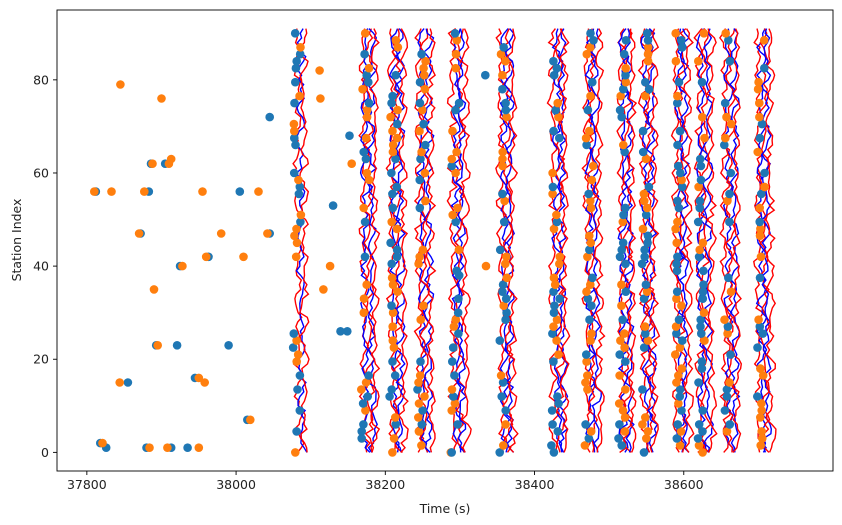  I want to click on x-axis-ticks: 37800 38000 38200 38400 38600, so click(385, 481).